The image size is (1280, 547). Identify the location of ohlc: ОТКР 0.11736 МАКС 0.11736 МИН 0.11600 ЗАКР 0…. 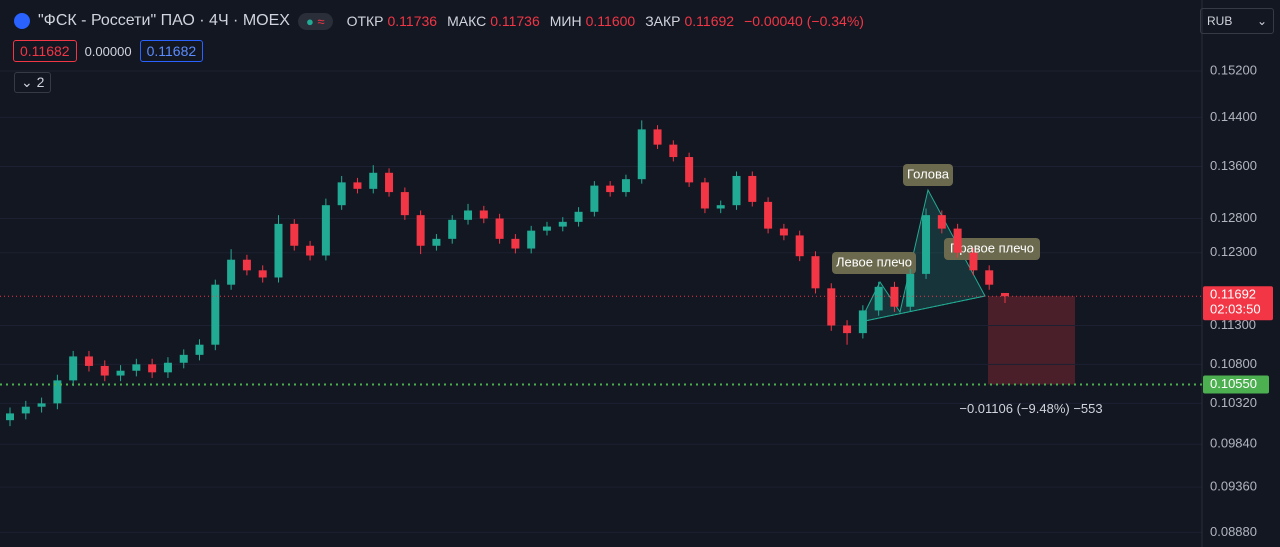
(602, 21).